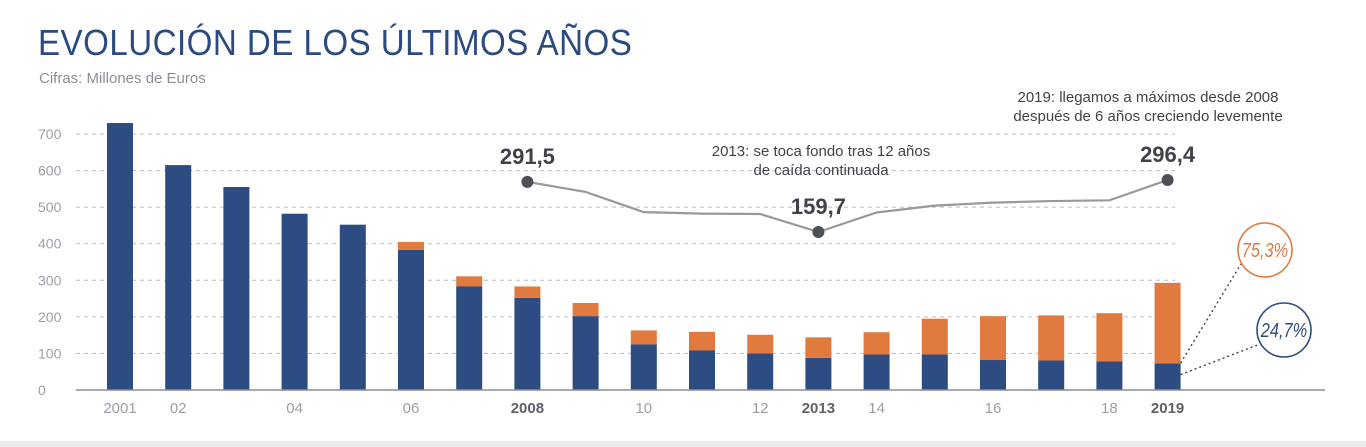 Image resolution: width=1366 pixels, height=447 pixels. I want to click on x-tick-label: 12, so click(760, 408).